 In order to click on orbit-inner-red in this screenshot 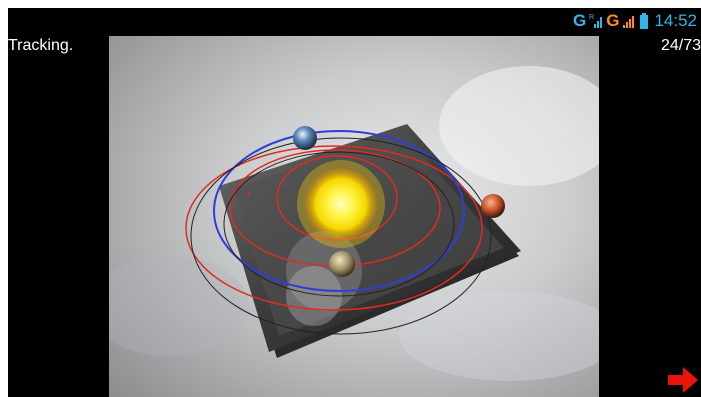, I will do `click(337, 198)`.